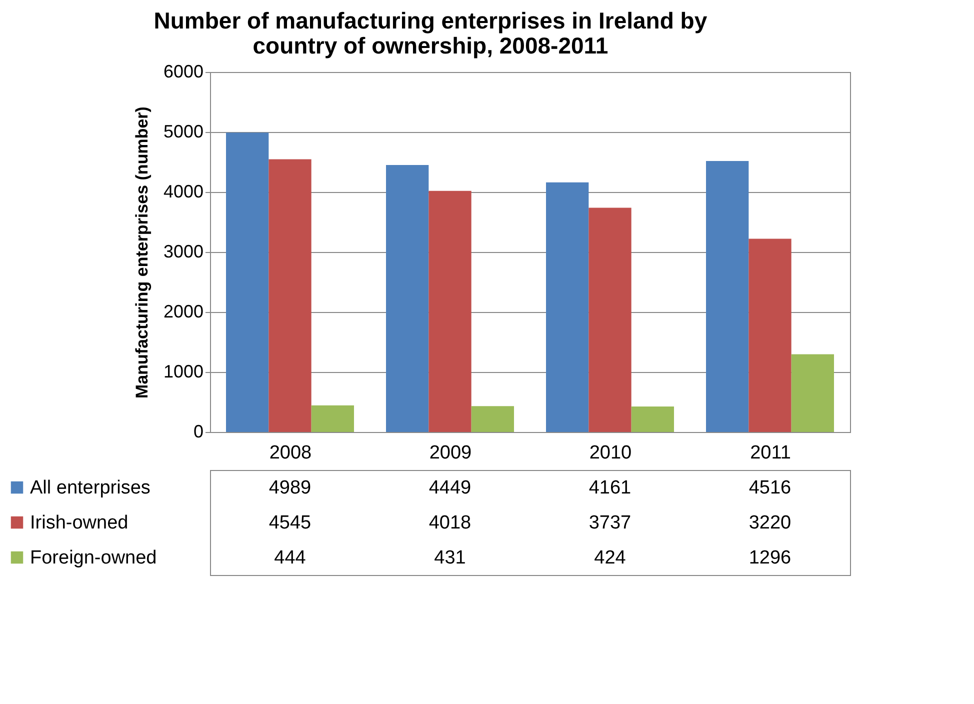  I want to click on y-tick-label: 5000, so click(183, 132).